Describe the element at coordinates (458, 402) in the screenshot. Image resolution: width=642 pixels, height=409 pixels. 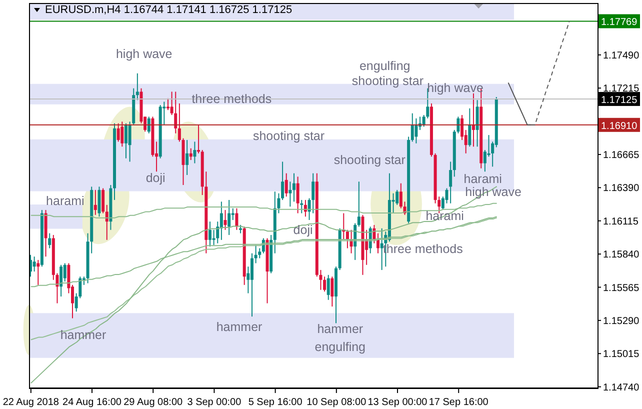
I see `x-tick-label: 17 Sep 16:00` at that location.